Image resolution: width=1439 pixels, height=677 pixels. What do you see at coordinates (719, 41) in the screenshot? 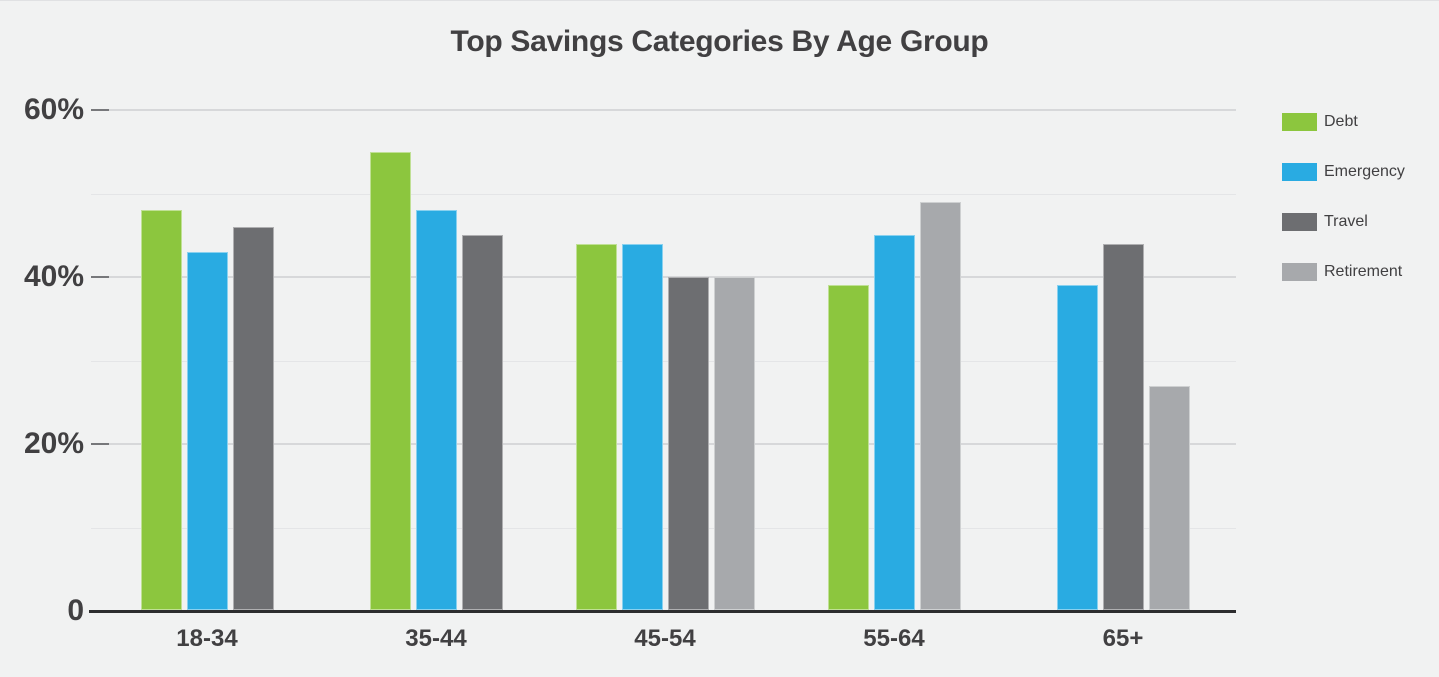
I see `chart-title: Top Savings Categories By Age Group` at bounding box center [719, 41].